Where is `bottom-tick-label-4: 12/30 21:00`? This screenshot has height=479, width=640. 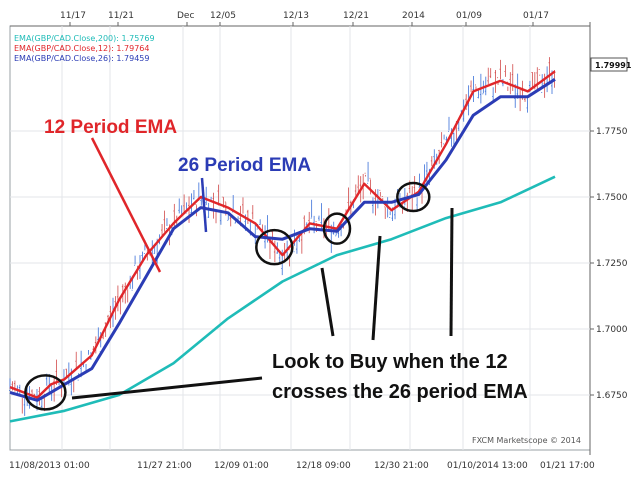 bottom-tick-label-4: 12/30 21:00 is located at coordinates (401, 466).